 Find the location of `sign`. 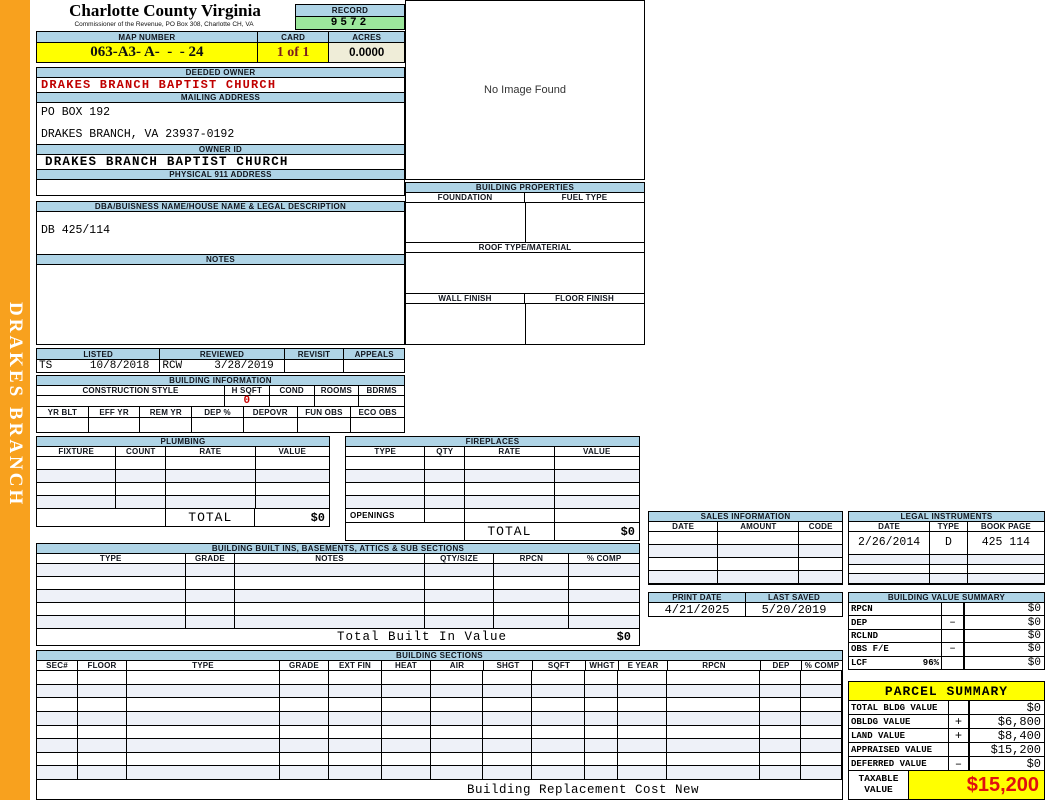

sign is located at coordinates (953, 636).